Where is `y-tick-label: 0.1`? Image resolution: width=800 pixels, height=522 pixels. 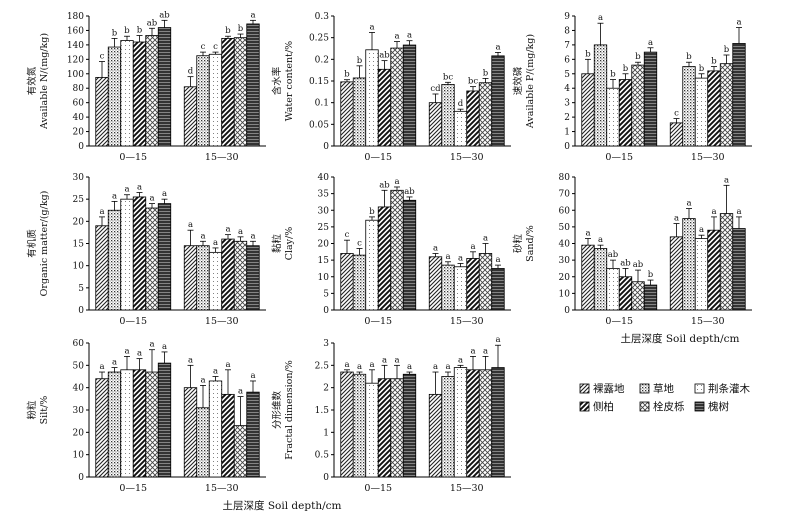
y-tick-label: 0.1 is located at coordinates (322, 104).